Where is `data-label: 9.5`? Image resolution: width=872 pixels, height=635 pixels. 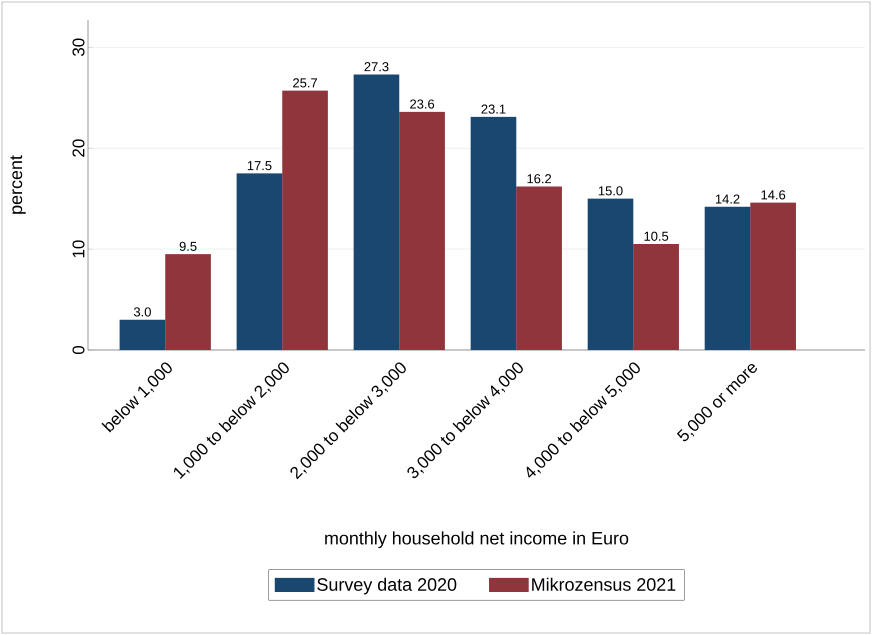 data-label: 9.5 is located at coordinates (188, 246).